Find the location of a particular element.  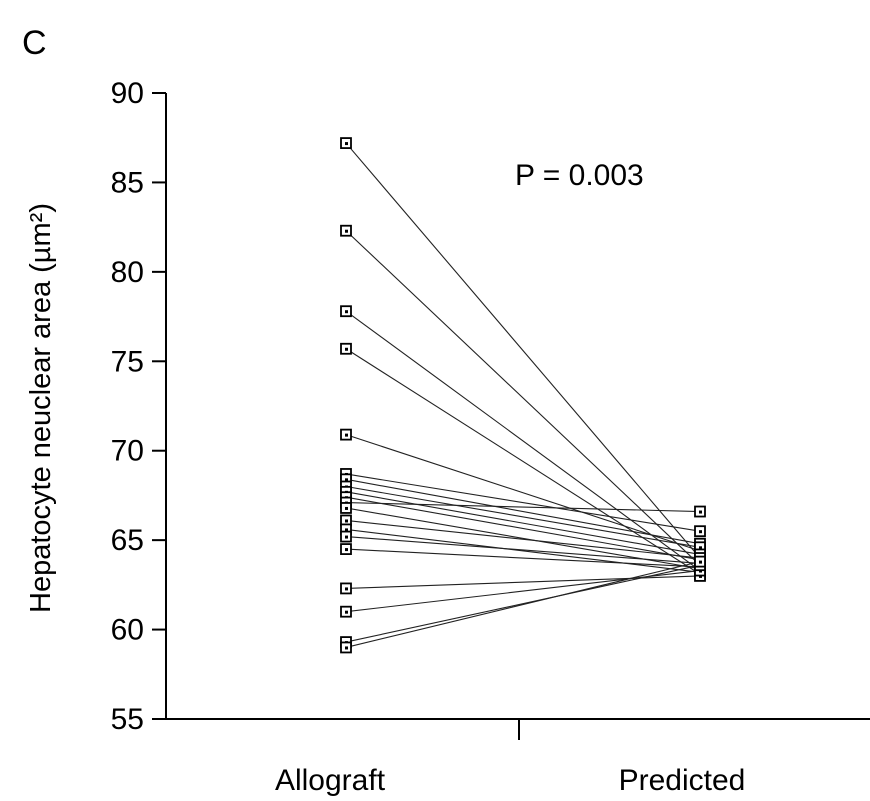

category-label-allograft: Allograft is located at coordinates (330, 780).